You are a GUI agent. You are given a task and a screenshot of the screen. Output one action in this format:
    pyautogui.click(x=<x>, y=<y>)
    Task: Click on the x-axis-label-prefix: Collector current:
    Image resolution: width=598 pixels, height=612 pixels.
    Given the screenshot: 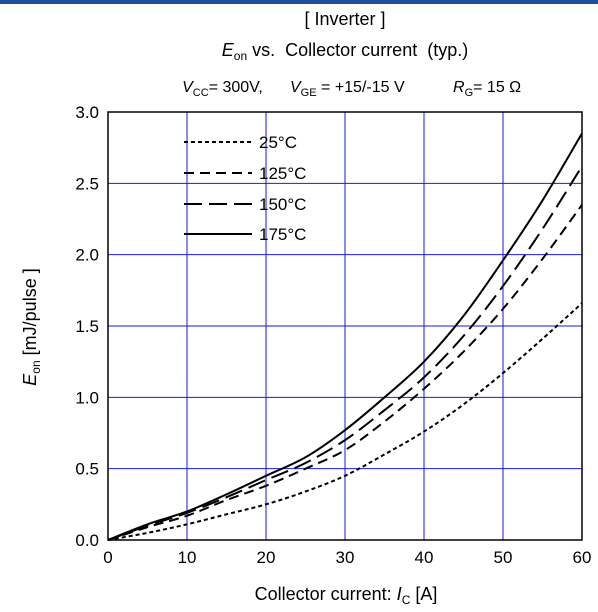 What is the action you would take?
    pyautogui.click(x=326, y=594)
    